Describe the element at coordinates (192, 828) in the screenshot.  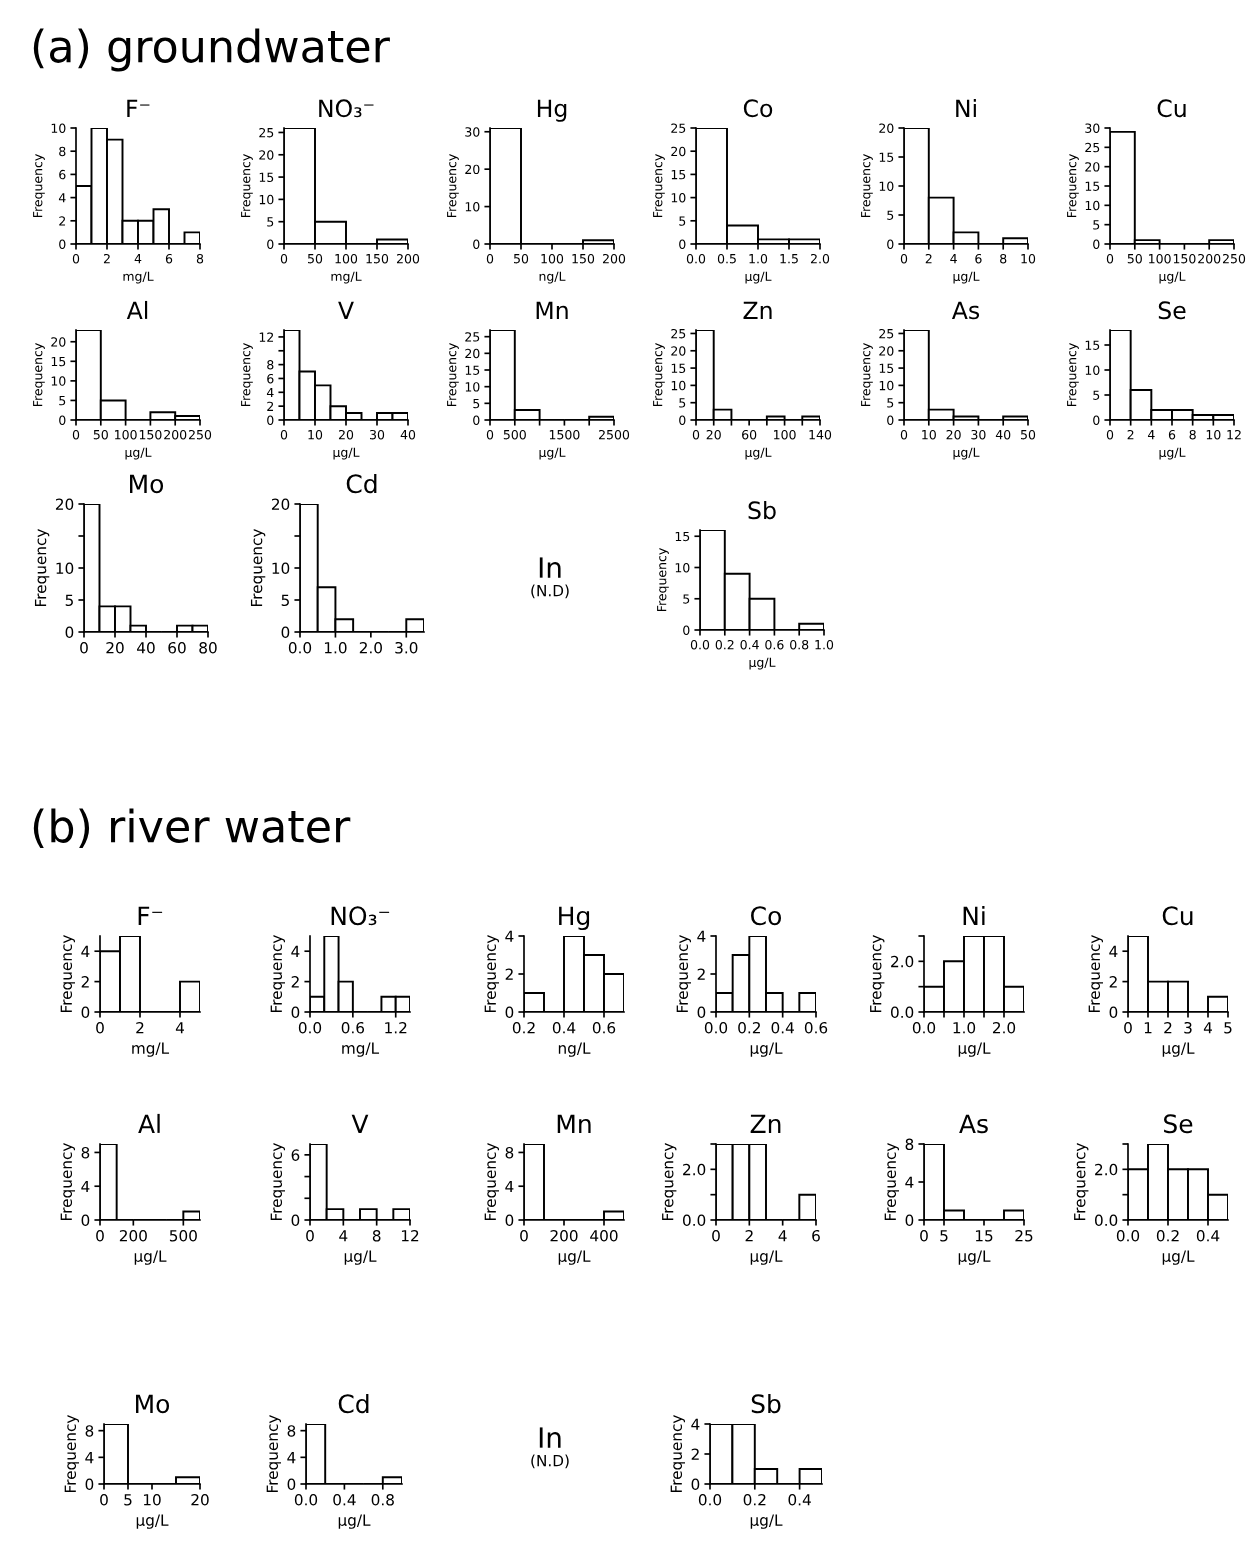
I see `text: (b) river water` at that location.